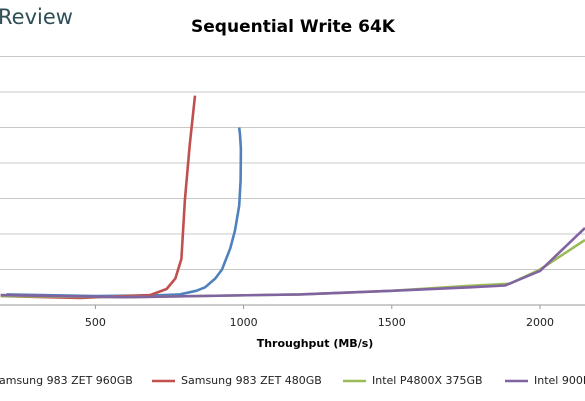  Describe the element at coordinates (36, 17) in the screenshot. I see `logo: Review` at that location.